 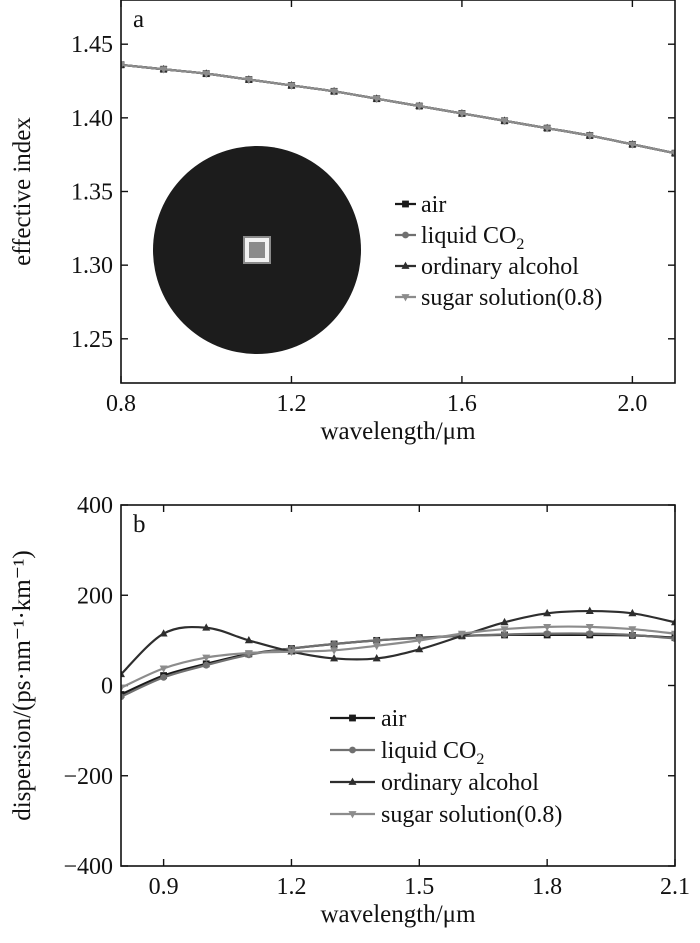 I want to click on x-tick-label: 1.5, so click(x=419, y=887).